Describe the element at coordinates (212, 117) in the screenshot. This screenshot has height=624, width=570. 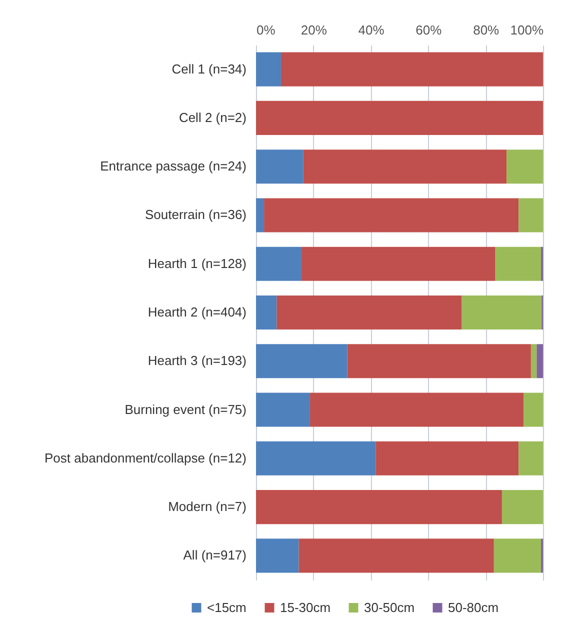
I see `y-tick-label: Cell 2 (n=2)` at that location.